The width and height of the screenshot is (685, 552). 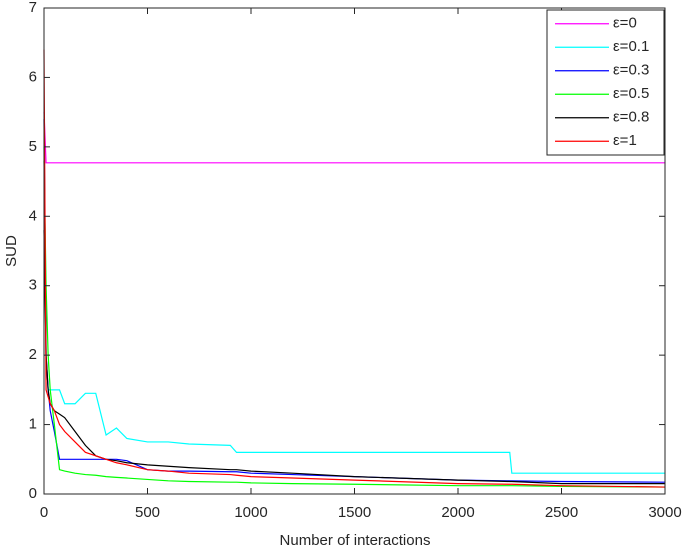 I want to click on y-tick-label: 7, so click(x=33, y=8).